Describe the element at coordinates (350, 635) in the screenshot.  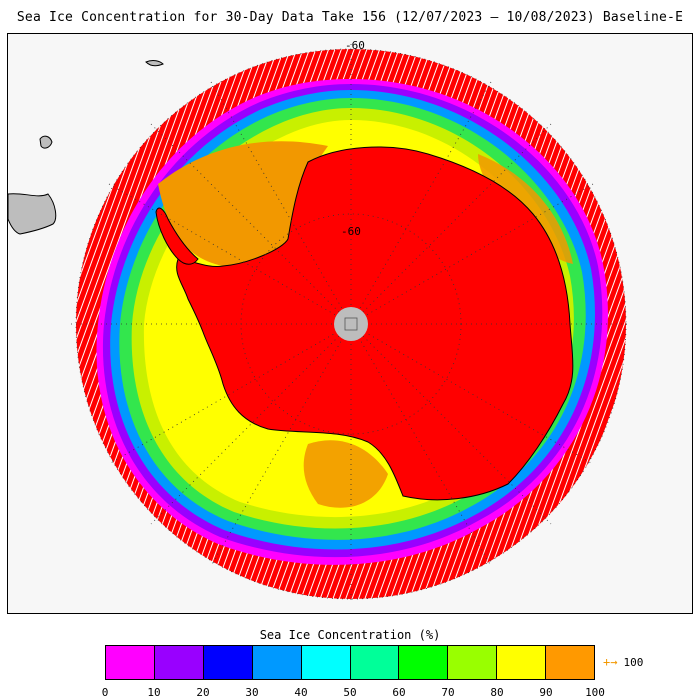
I see `legend-title: Sea Ice Concentration (%)` at that location.